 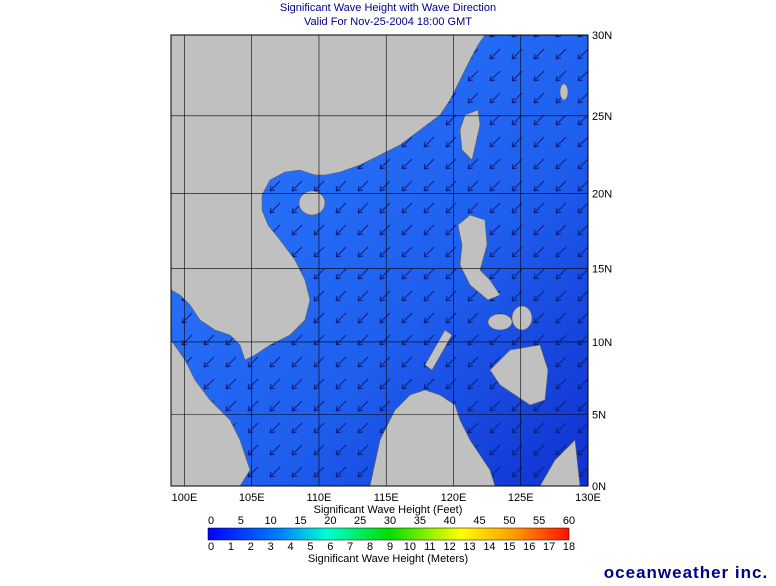 I want to click on lon-tick-label: 125E, so click(x=521, y=498).